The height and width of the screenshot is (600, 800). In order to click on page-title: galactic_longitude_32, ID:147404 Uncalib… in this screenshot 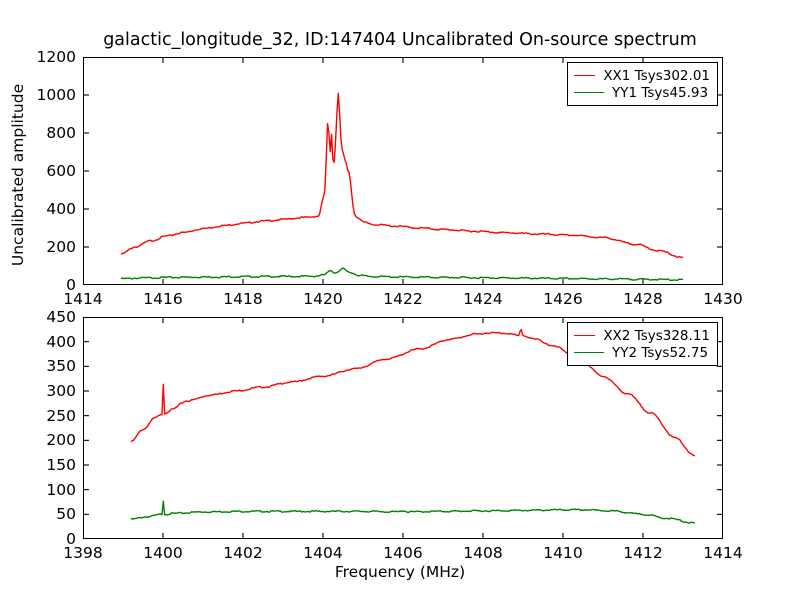, I will do `click(400, 40)`.